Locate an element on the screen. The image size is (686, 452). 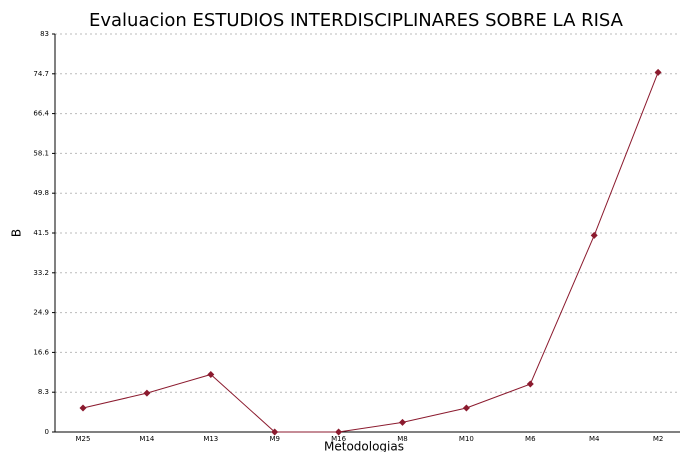
y-tick-label: 24.9 is located at coordinates (41, 313).